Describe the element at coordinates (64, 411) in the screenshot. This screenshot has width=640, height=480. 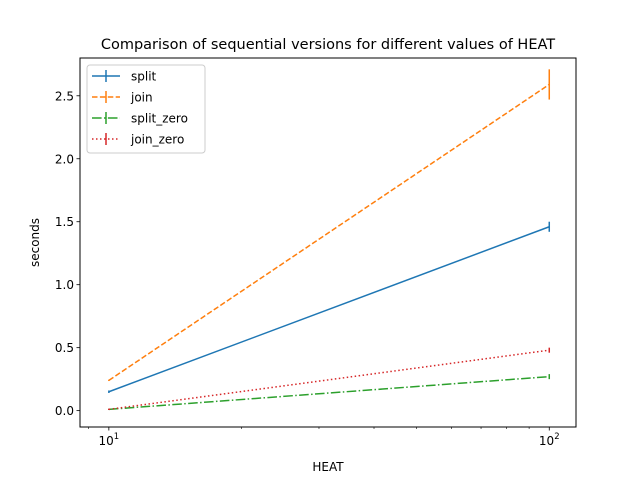
I see `y-tick-label: 0.0` at that location.